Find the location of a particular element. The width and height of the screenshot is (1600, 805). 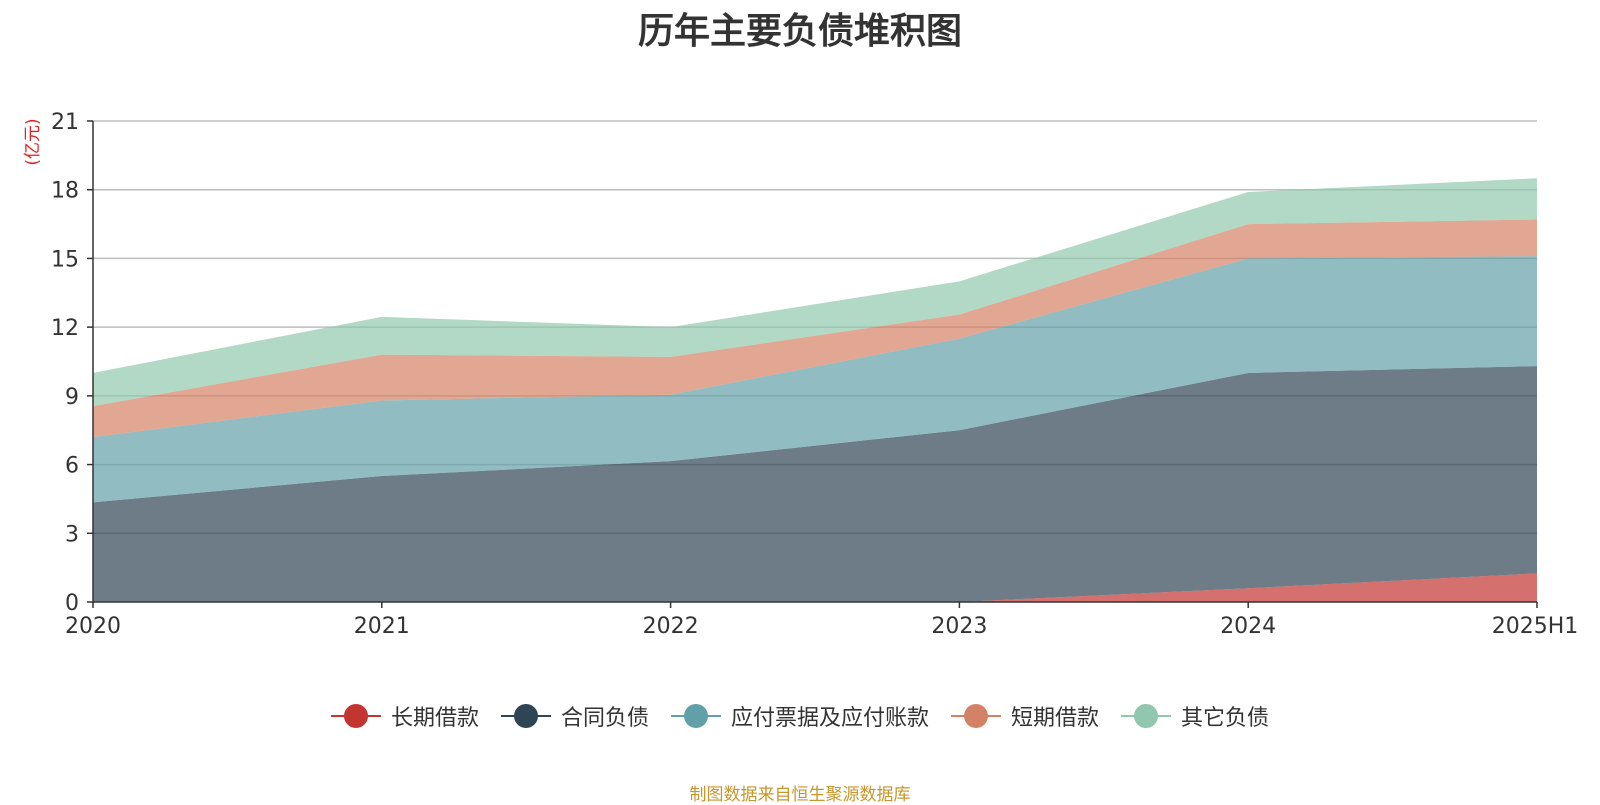

x-tick-label: 2024 is located at coordinates (1248, 626).